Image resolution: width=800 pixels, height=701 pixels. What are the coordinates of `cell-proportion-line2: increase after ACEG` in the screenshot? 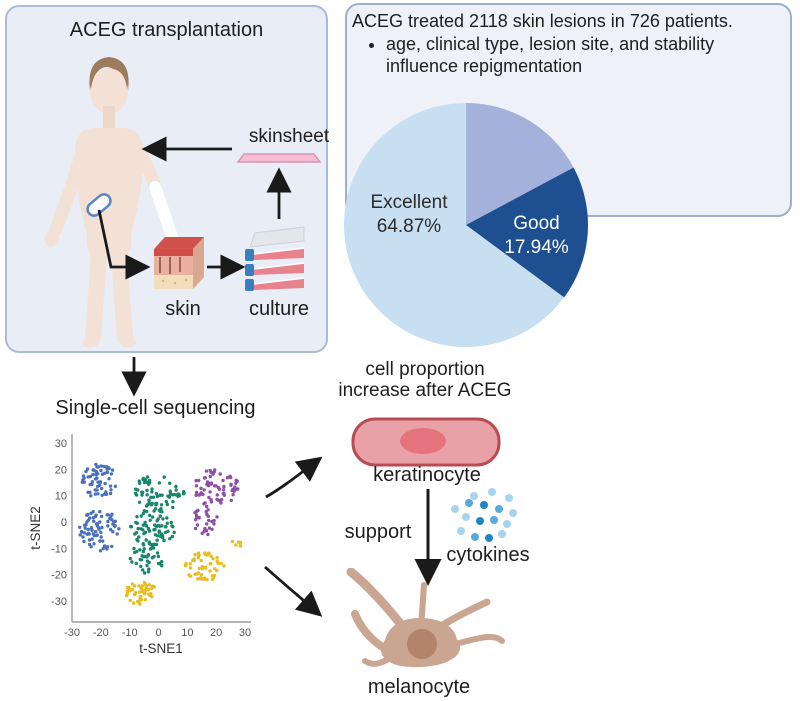 It's located at (425, 390).